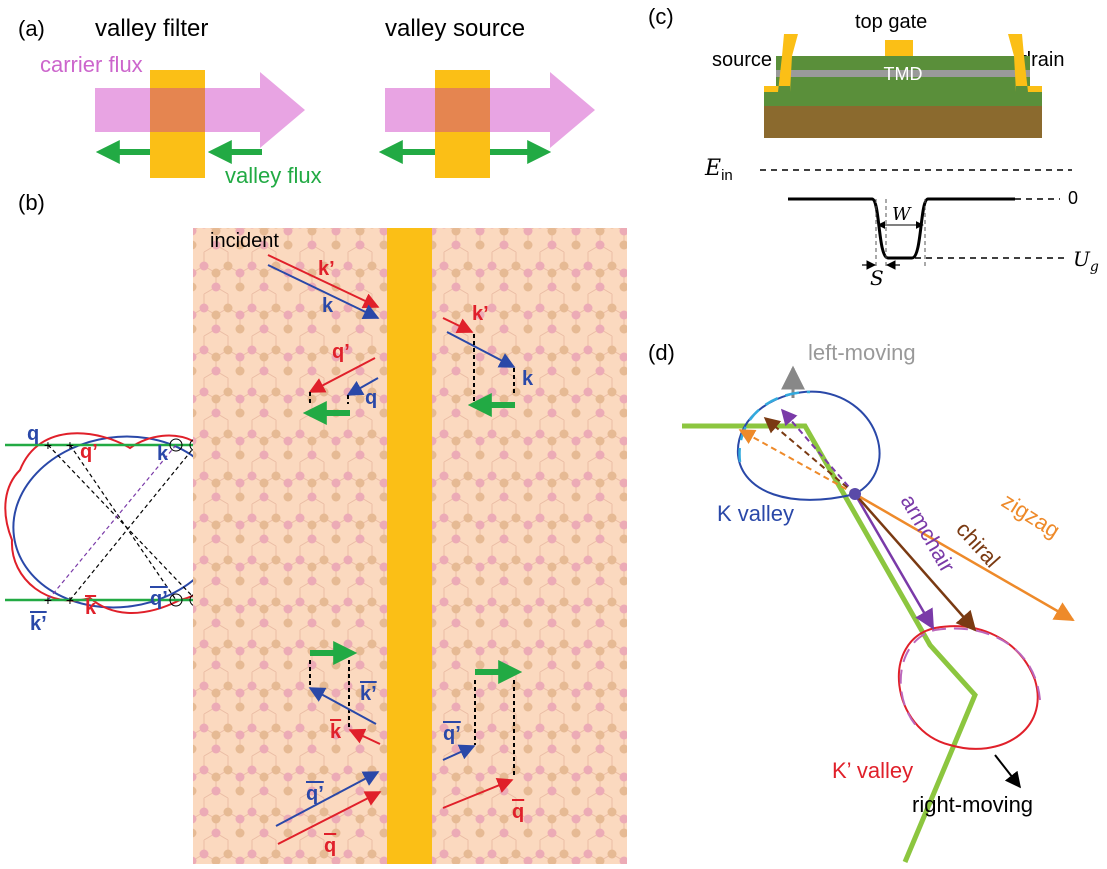  Describe the element at coordinates (518, 812) in the screenshot. I see `label-qbar-transmit: q` at that location.